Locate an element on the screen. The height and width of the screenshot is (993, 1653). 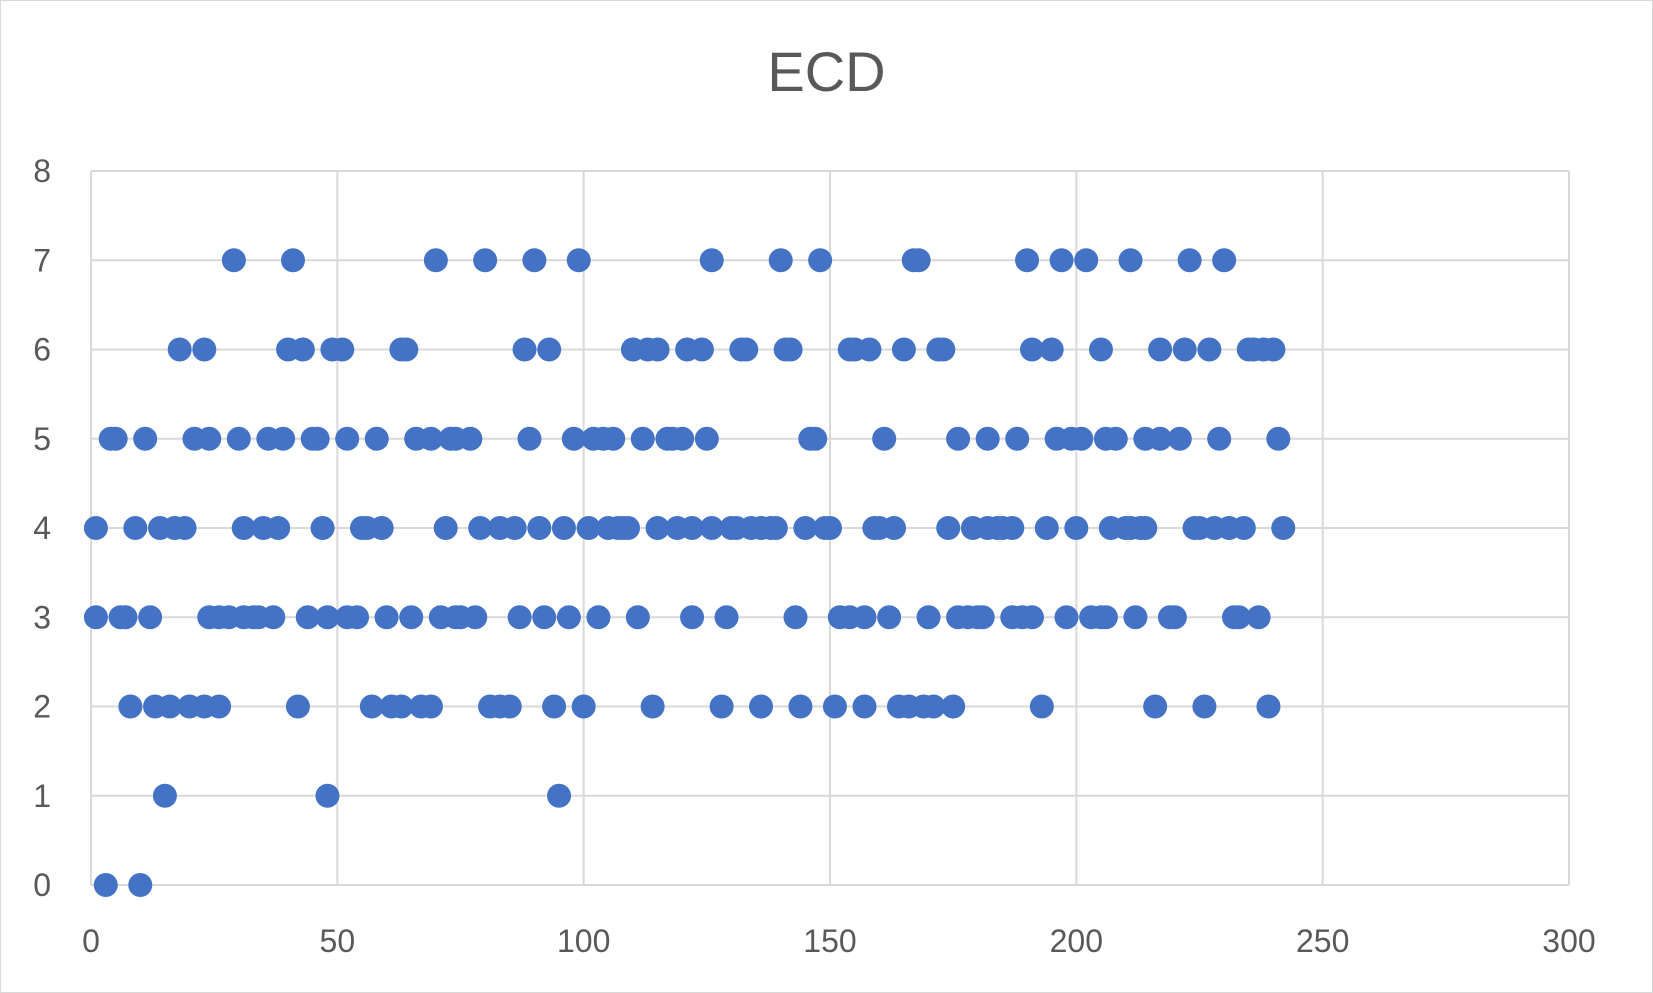
chart-title: ECD is located at coordinates (826, 71).